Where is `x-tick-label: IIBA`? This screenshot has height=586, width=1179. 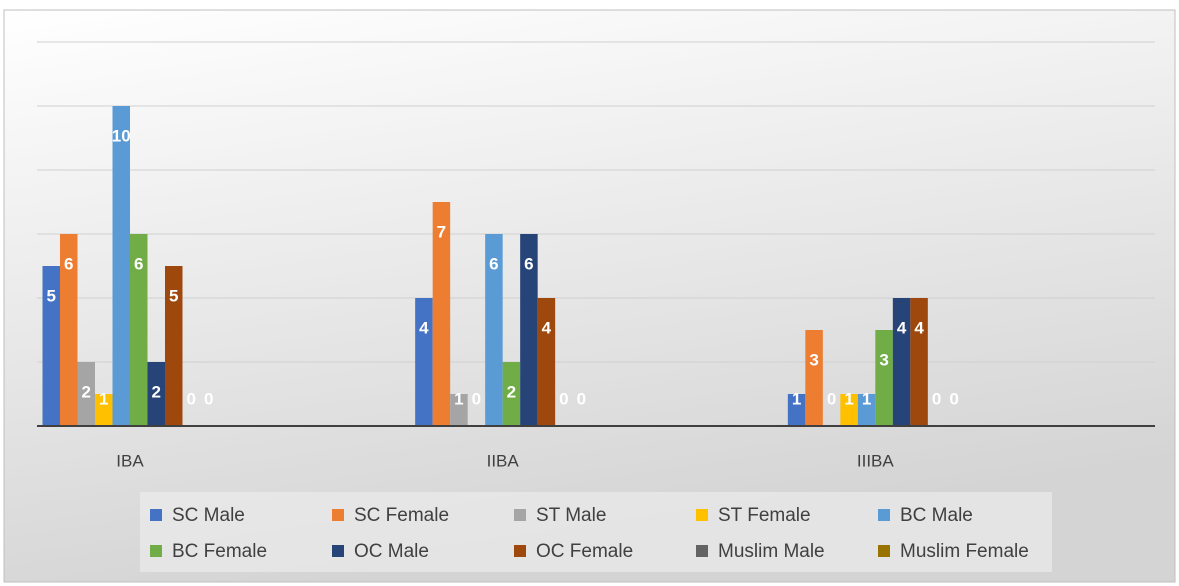 x-tick-label: IIBA is located at coordinates (503, 460).